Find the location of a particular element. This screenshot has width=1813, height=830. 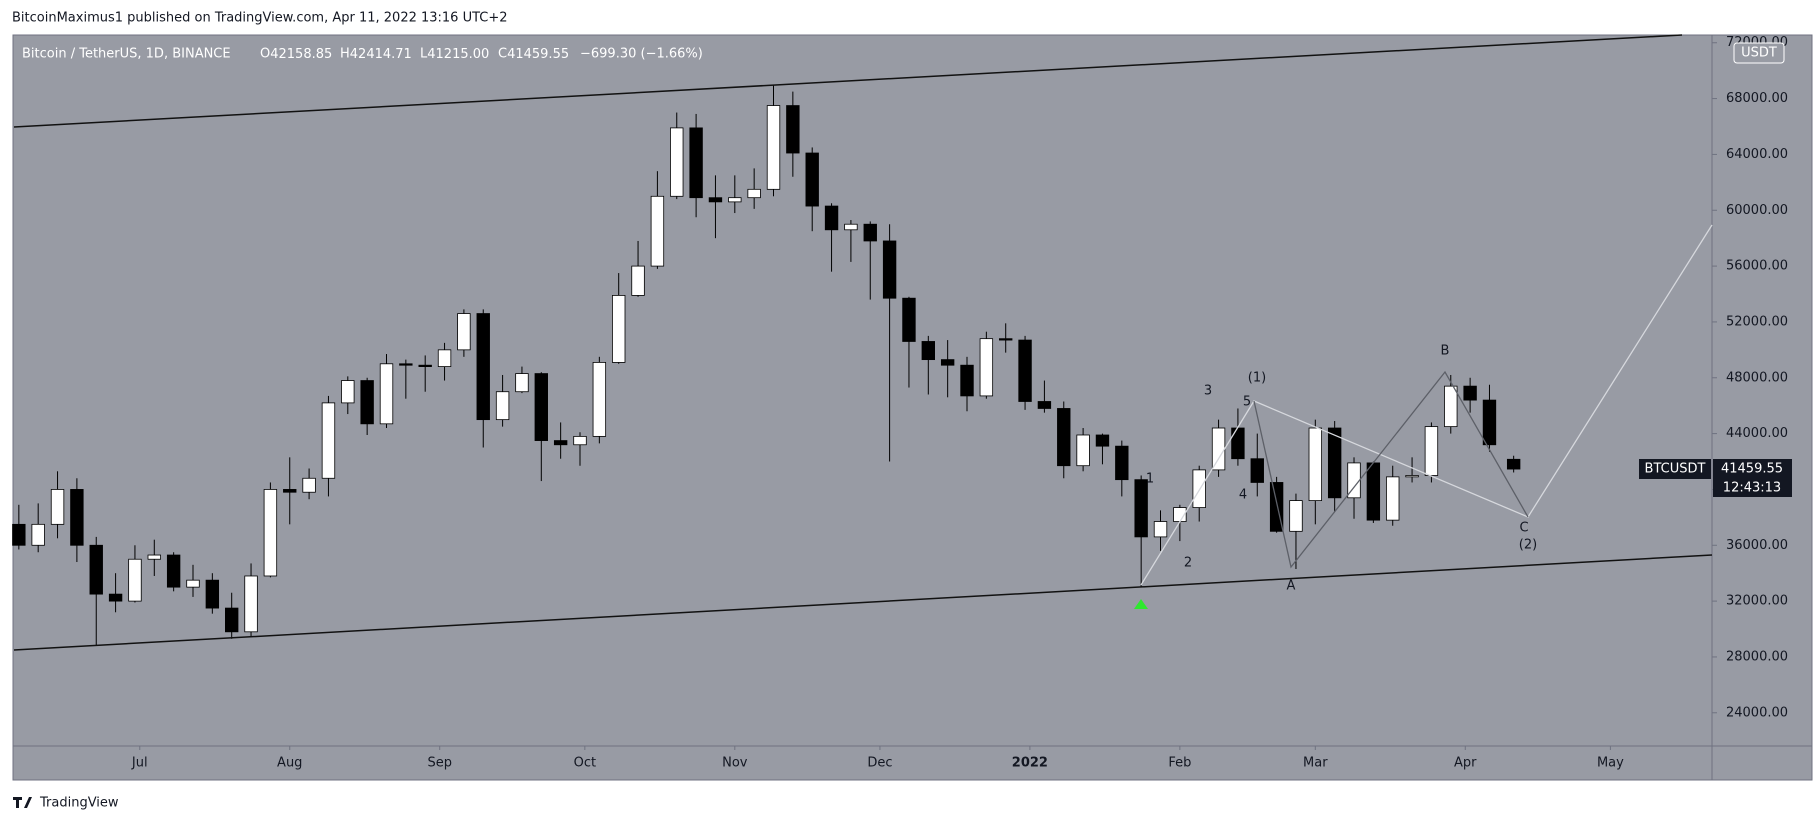

wave-abc is located at coordinates (1391, 469).